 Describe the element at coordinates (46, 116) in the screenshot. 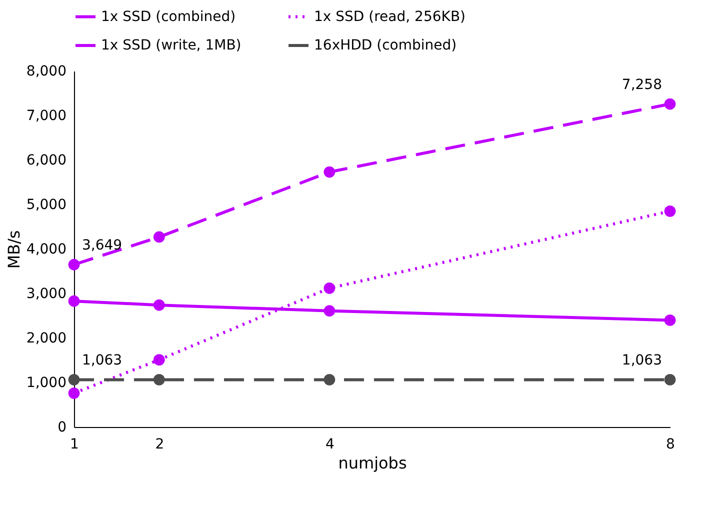

I see `y-tick-label: 7,000` at that location.